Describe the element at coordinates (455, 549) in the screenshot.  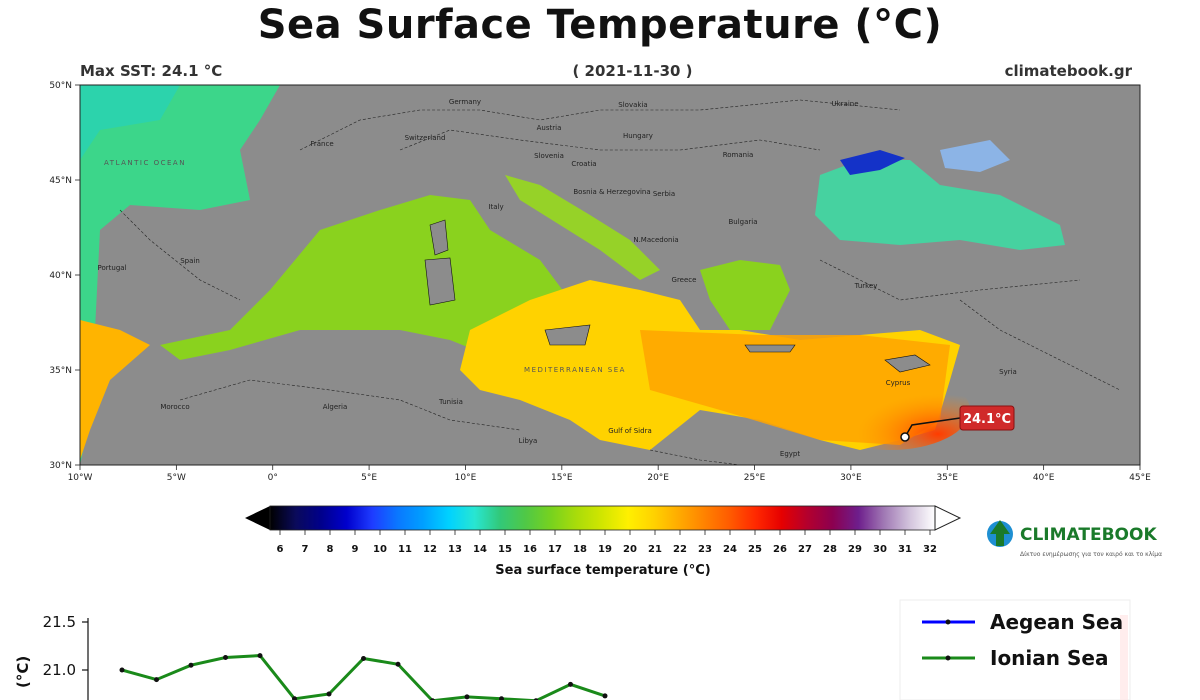
I see `colorbar-tick-label: 13` at that location.